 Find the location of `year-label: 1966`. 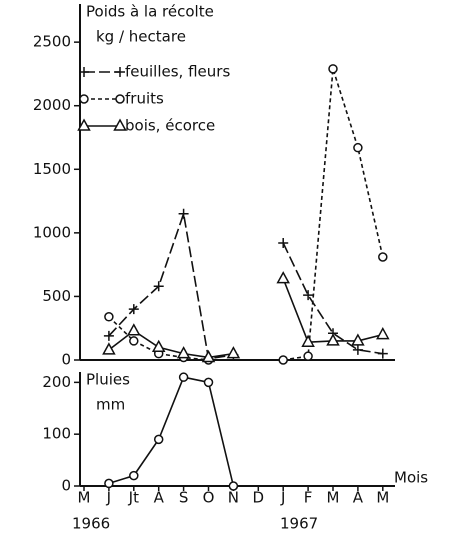

year-label: 1966 is located at coordinates (91, 524).